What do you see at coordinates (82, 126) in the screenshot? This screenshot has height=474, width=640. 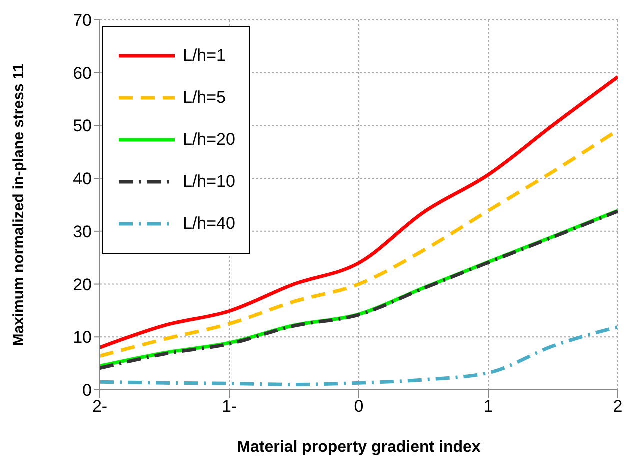 I see `y-tick-label: 50` at bounding box center [82, 126].